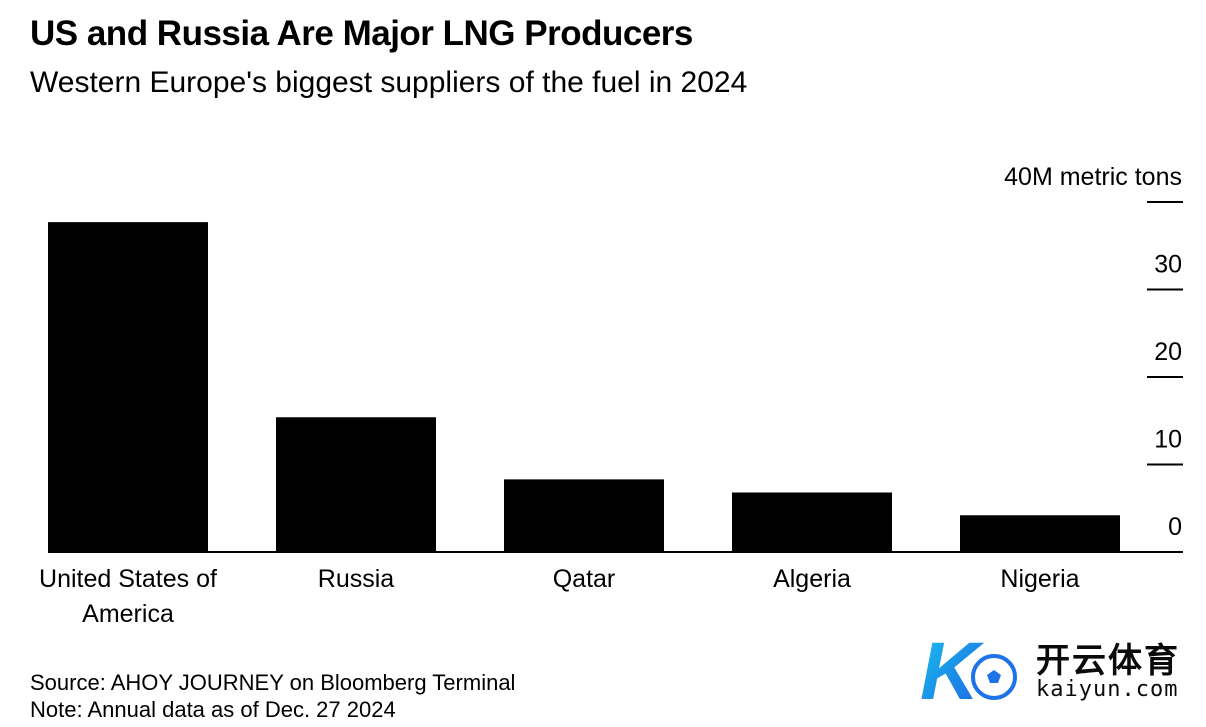  What do you see at coordinates (128, 579) in the screenshot?
I see `category-label-0-line-0: United States of` at bounding box center [128, 579].